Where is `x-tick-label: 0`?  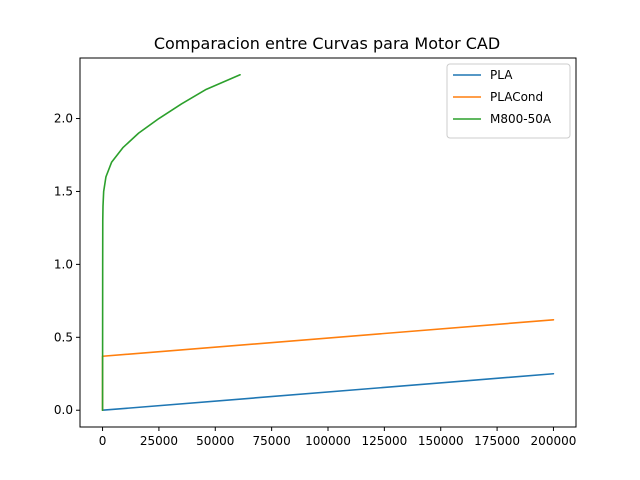
x-tick-label: 0 is located at coordinates (103, 441).